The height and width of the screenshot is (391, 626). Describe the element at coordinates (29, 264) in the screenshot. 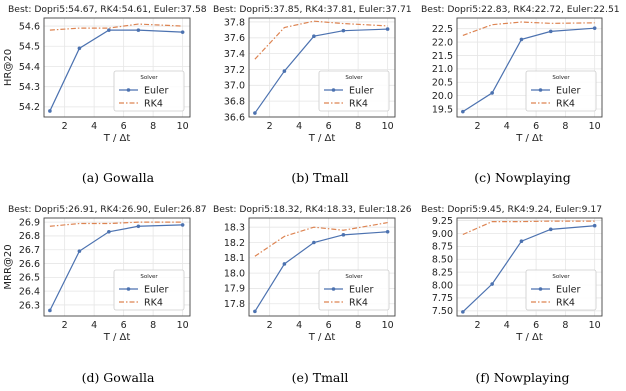

I see `y-tick-label: 26.6` at that location.